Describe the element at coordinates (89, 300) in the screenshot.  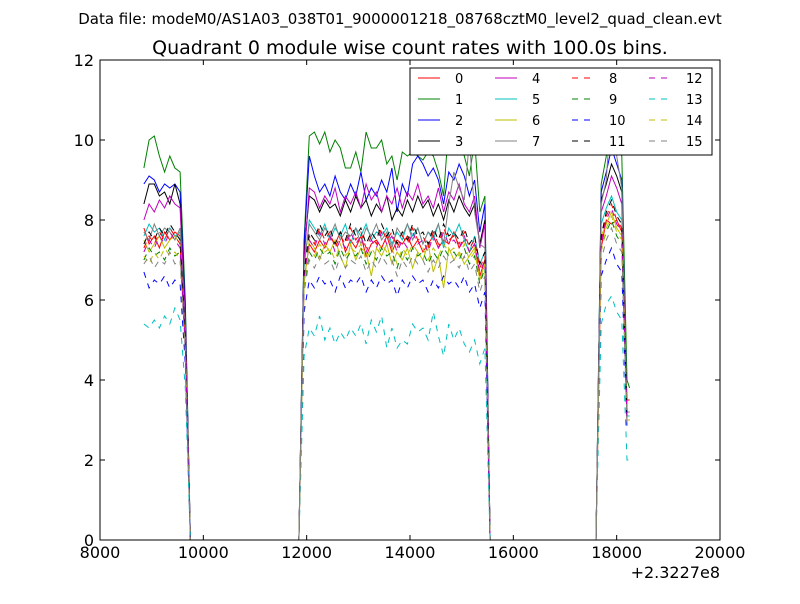
I see `y-tick-label: 6` at that location.